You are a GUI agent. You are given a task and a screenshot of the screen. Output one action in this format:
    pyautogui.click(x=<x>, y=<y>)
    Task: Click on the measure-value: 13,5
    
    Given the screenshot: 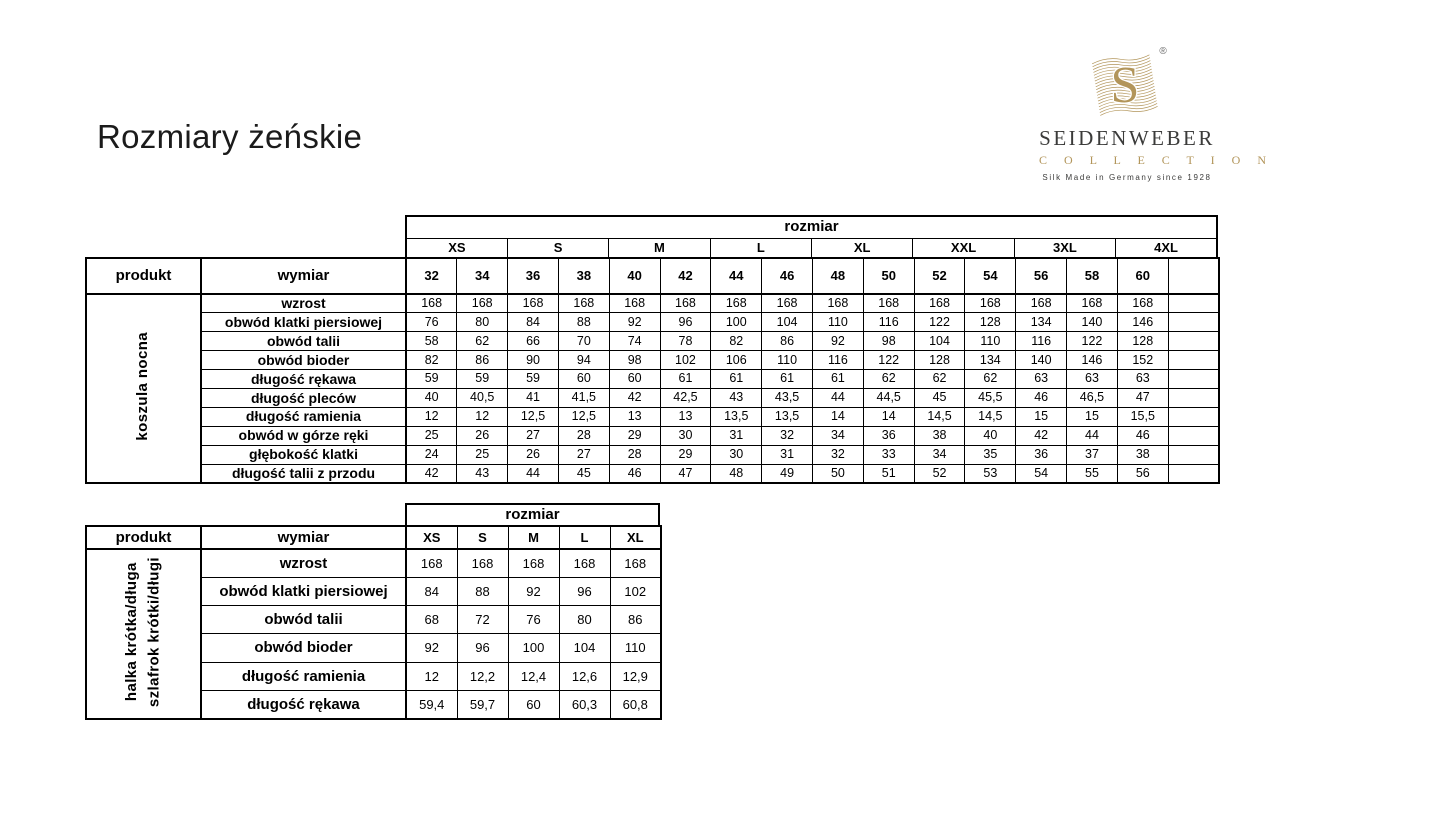 What is the action you would take?
    pyautogui.click(x=736, y=416)
    